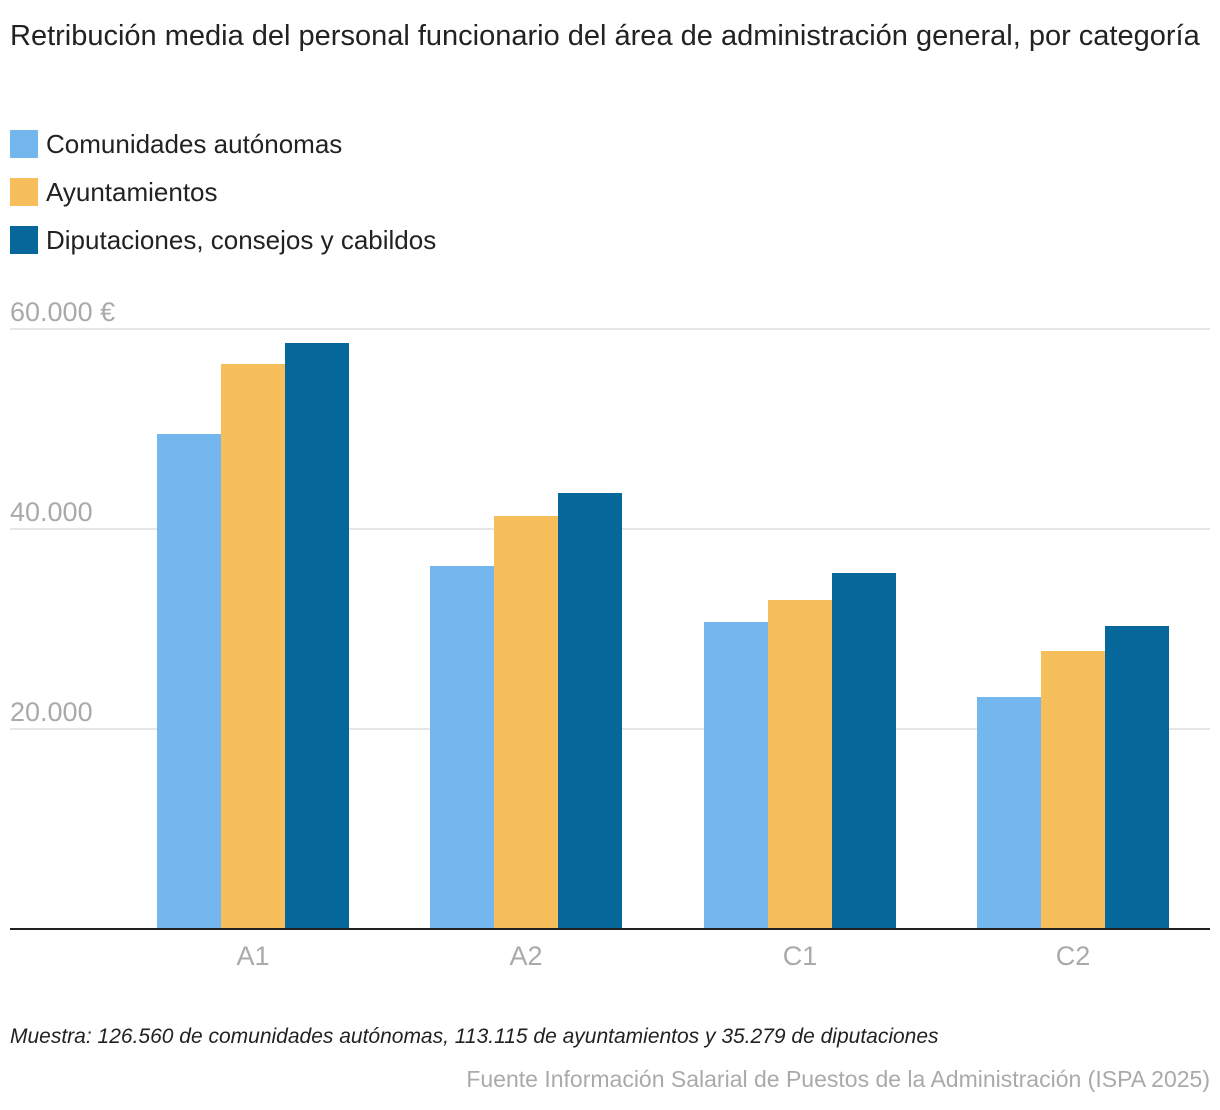 The height and width of the screenshot is (1110, 1220). Describe the element at coordinates (800, 956) in the screenshot. I see `x-tick-label: C1` at that location.